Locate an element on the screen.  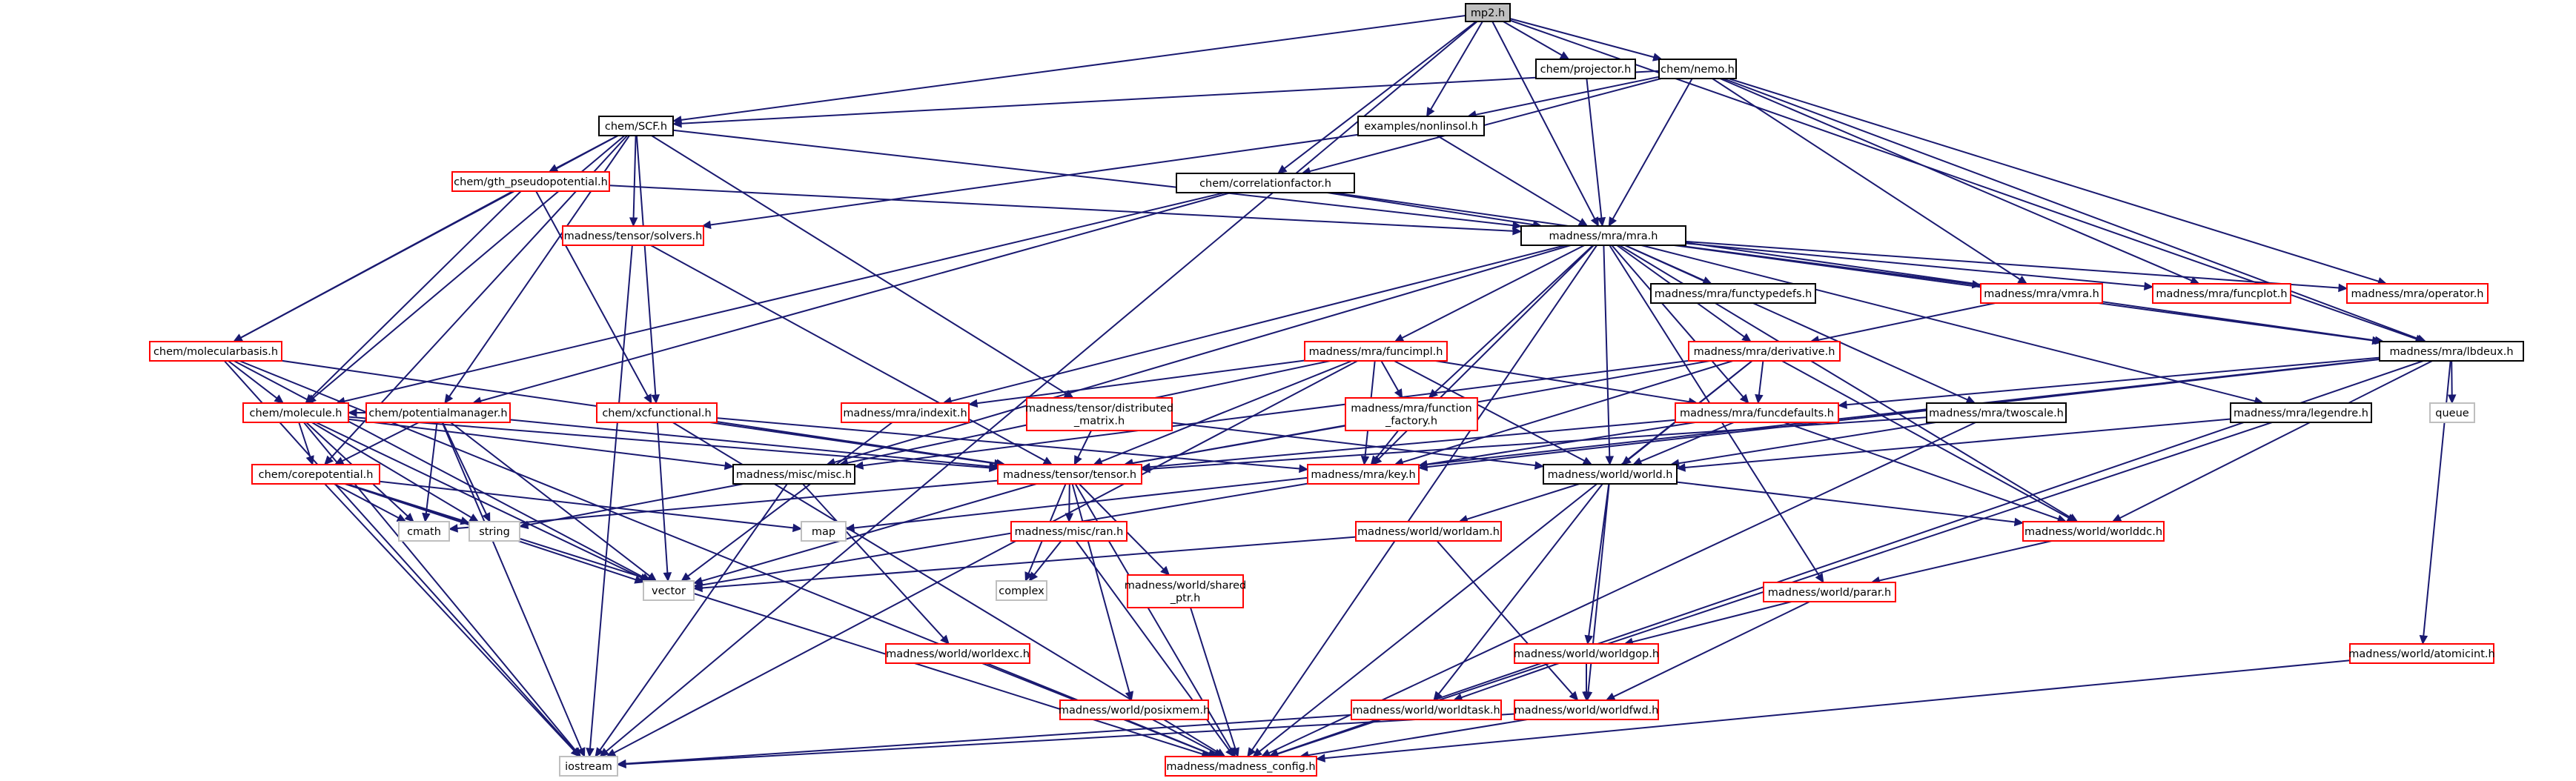
file-node-funcimpl: madness/mra/funcimpl.h is located at coordinates (1376, 351).